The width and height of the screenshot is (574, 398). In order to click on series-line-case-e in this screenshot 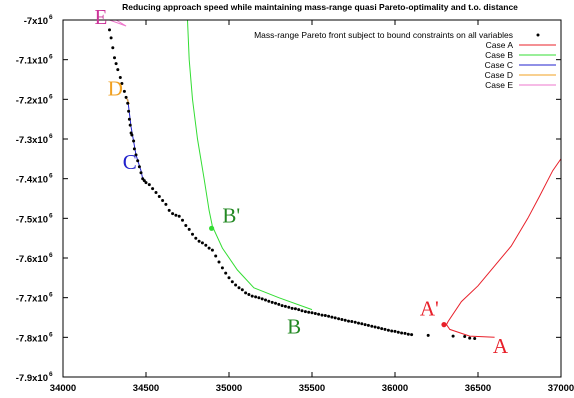, I will do `click(118, 23)`.